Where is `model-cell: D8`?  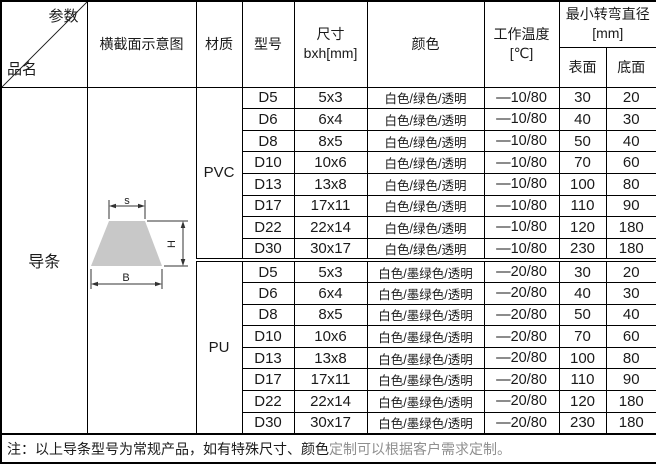 model-cell: D8 is located at coordinates (268, 141).